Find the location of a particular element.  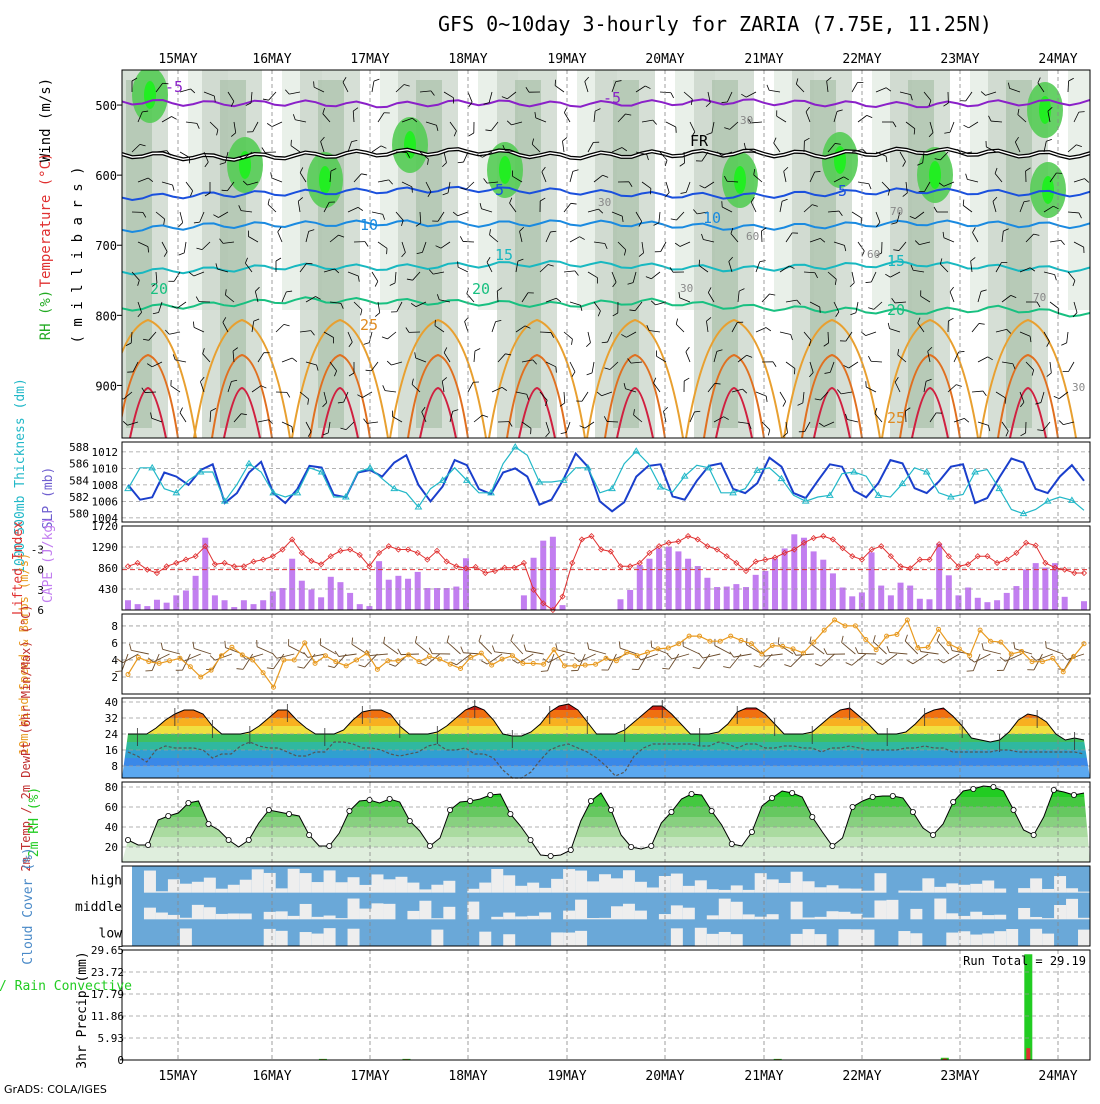

date-label-top: 24MAY is located at coordinates (1057, 59).